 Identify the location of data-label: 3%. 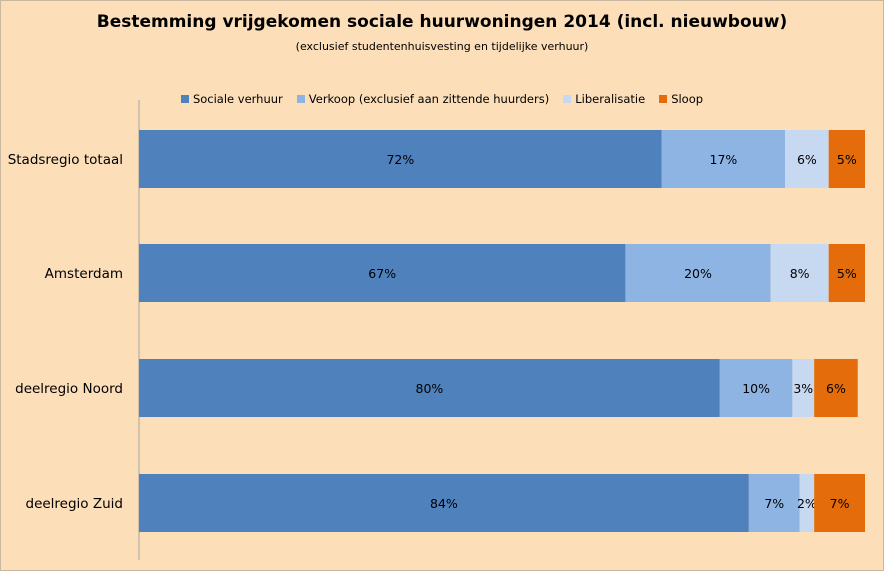
(803, 388).